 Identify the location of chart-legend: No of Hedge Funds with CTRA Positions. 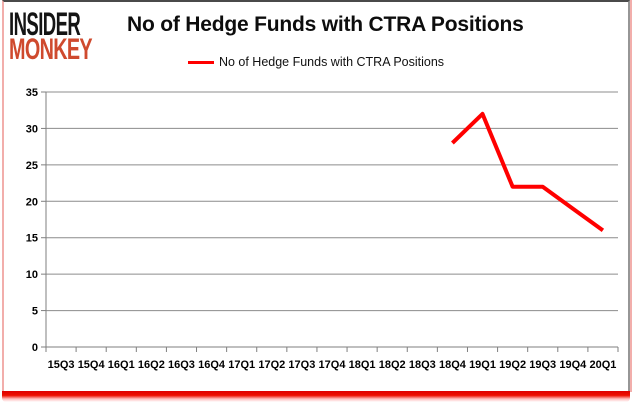
(316, 62).